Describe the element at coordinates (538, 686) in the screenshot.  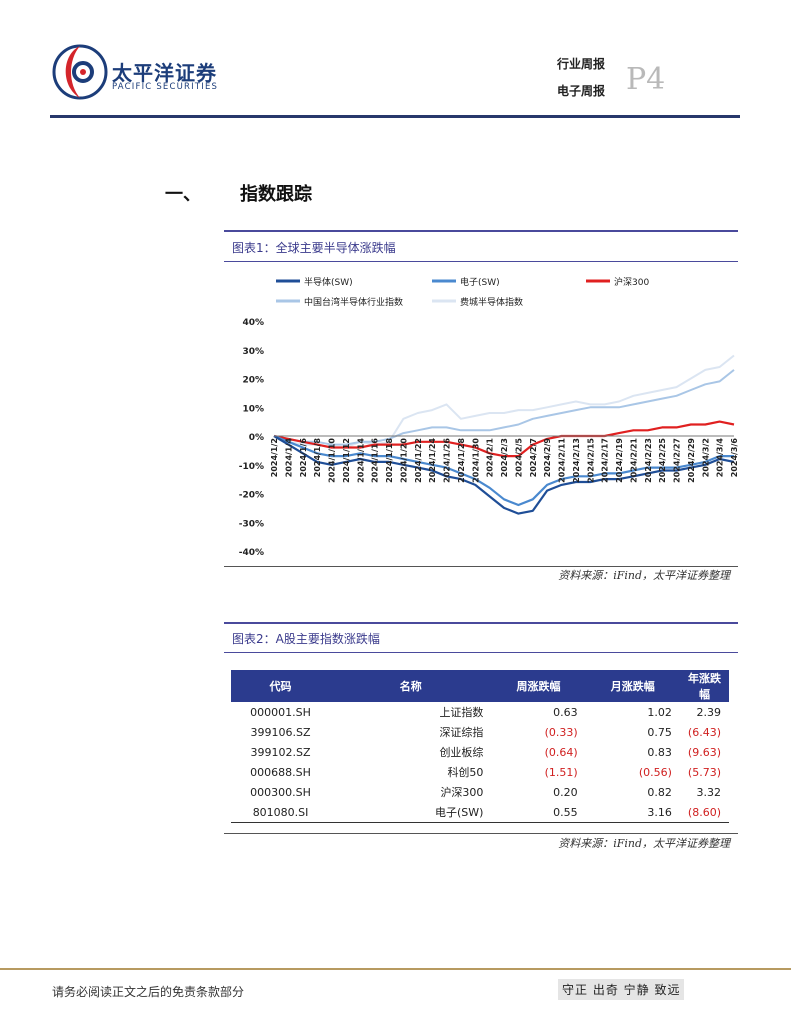
I see `col-header-weekly: 周涨跌幅` at that location.